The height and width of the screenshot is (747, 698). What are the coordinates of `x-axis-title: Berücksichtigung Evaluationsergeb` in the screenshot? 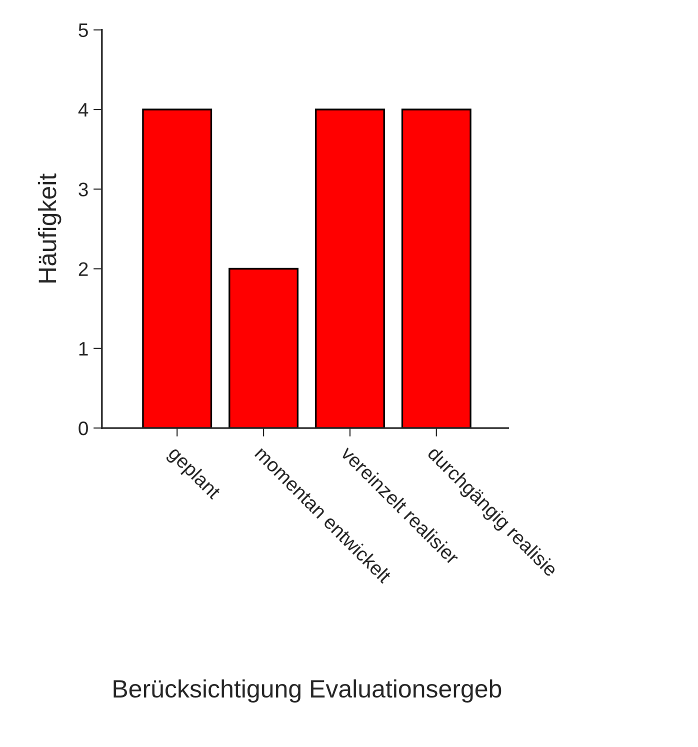 It's located at (308, 691).